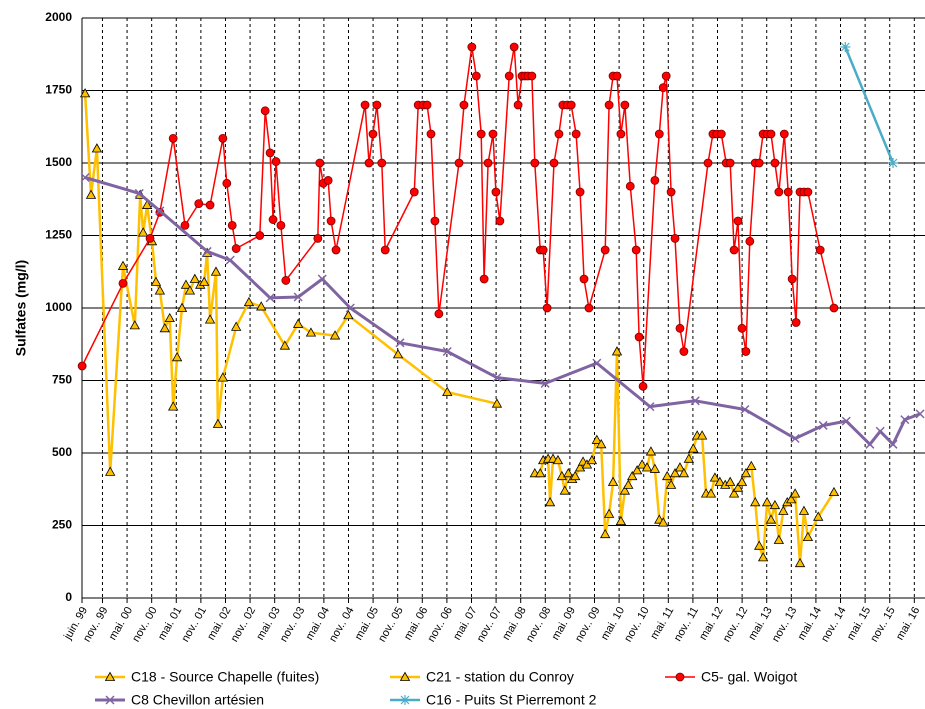  I want to click on y-tick-label: 250, so click(62, 525).